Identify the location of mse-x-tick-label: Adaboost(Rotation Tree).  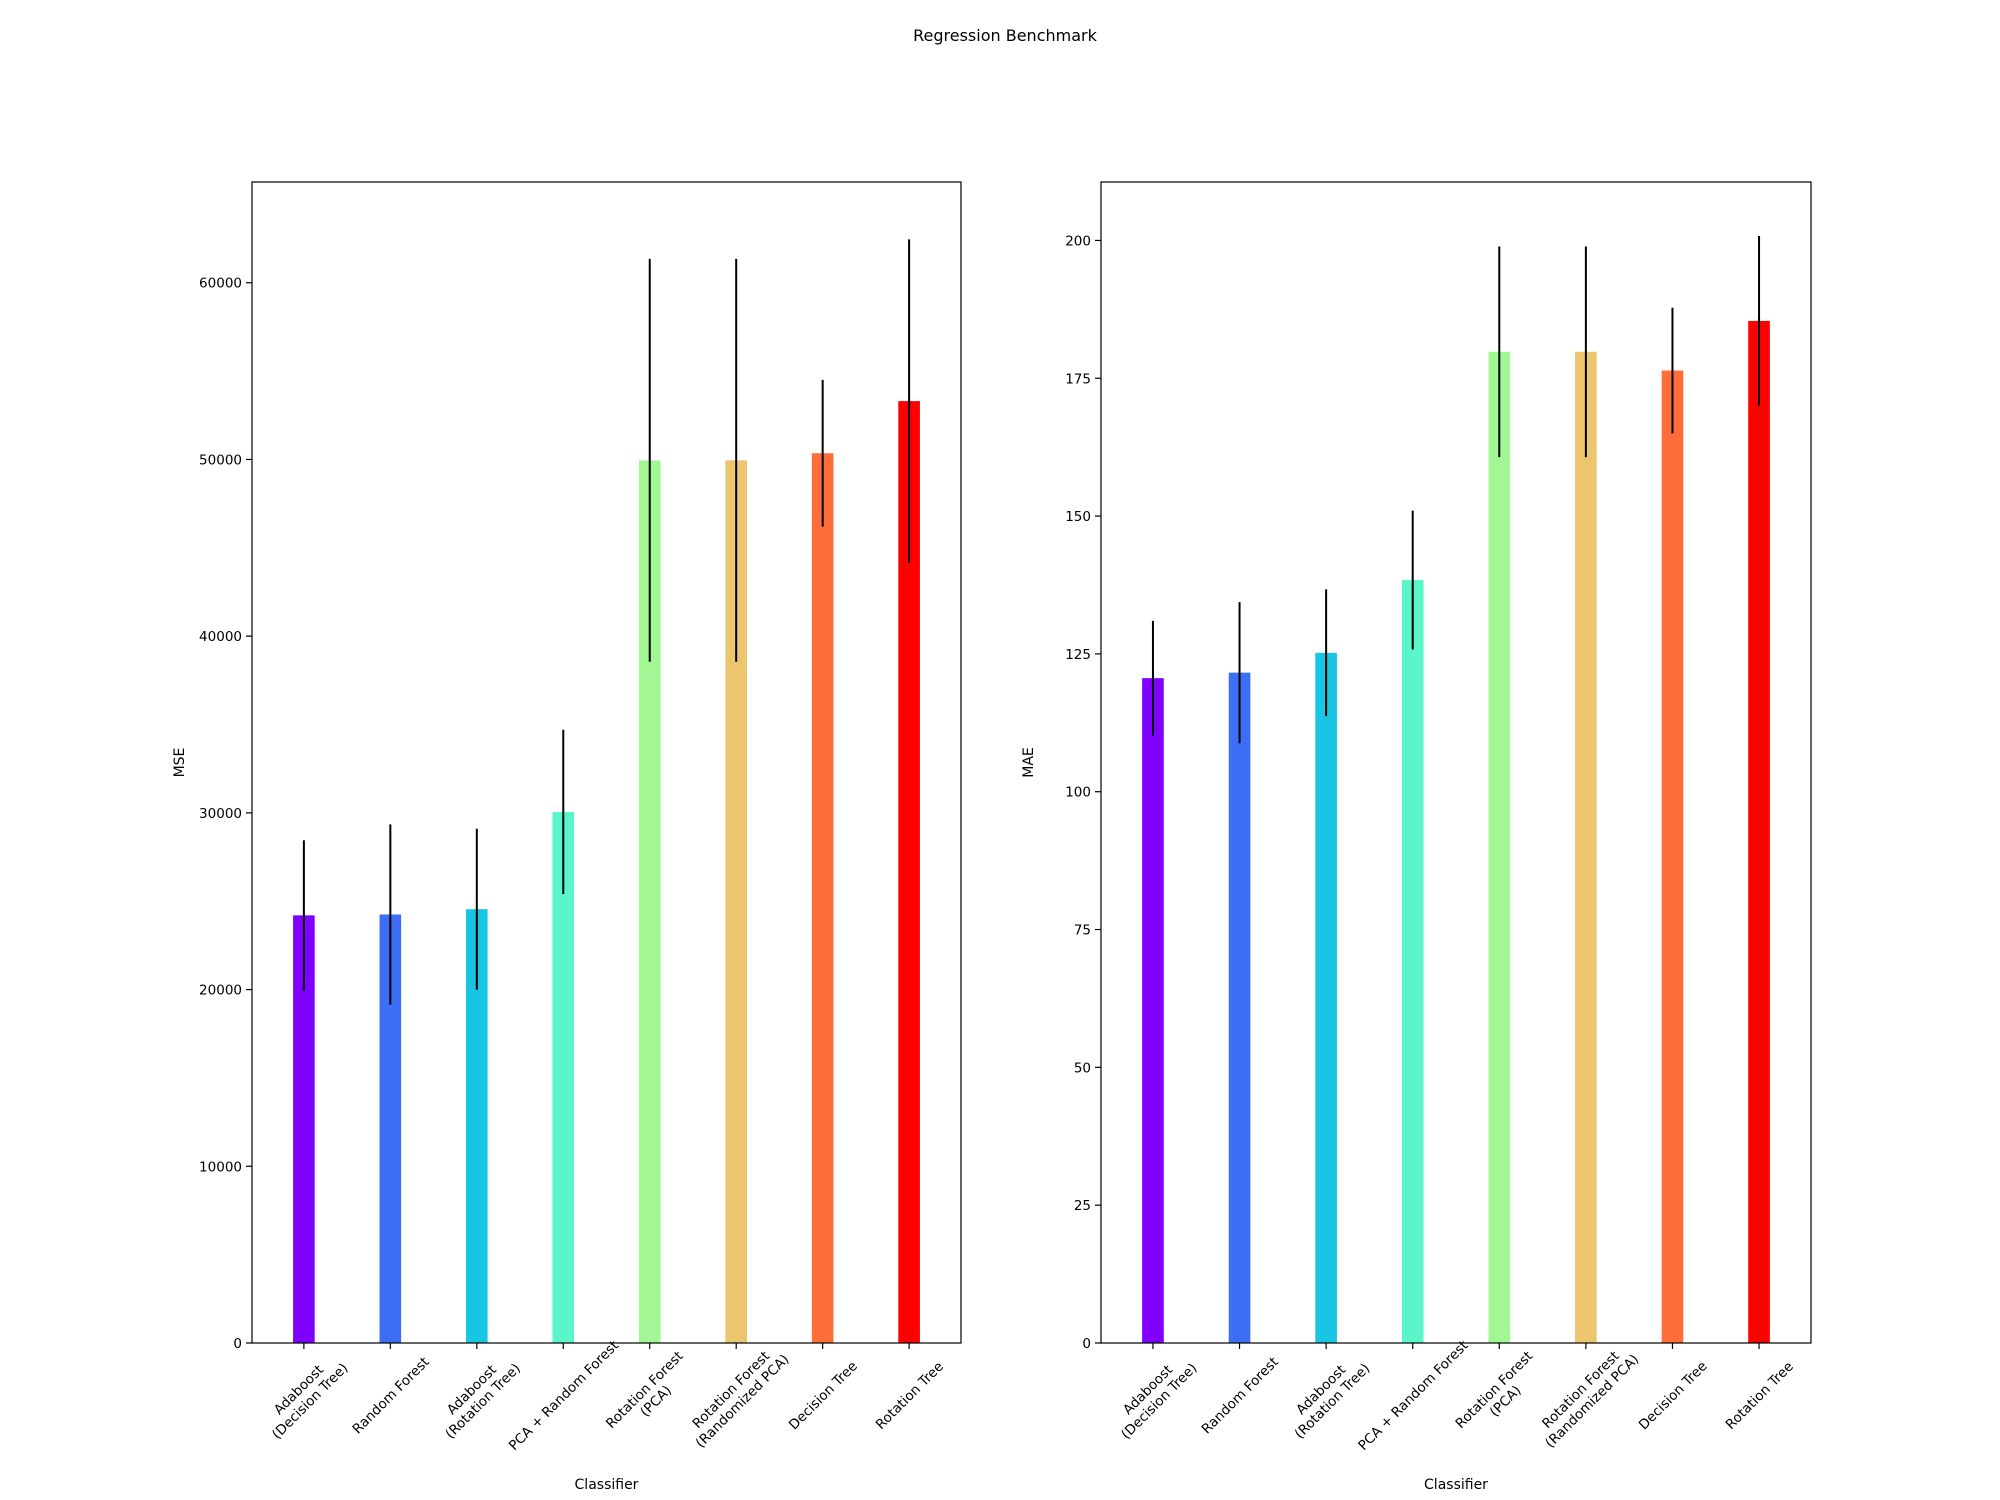
(477, 1395).